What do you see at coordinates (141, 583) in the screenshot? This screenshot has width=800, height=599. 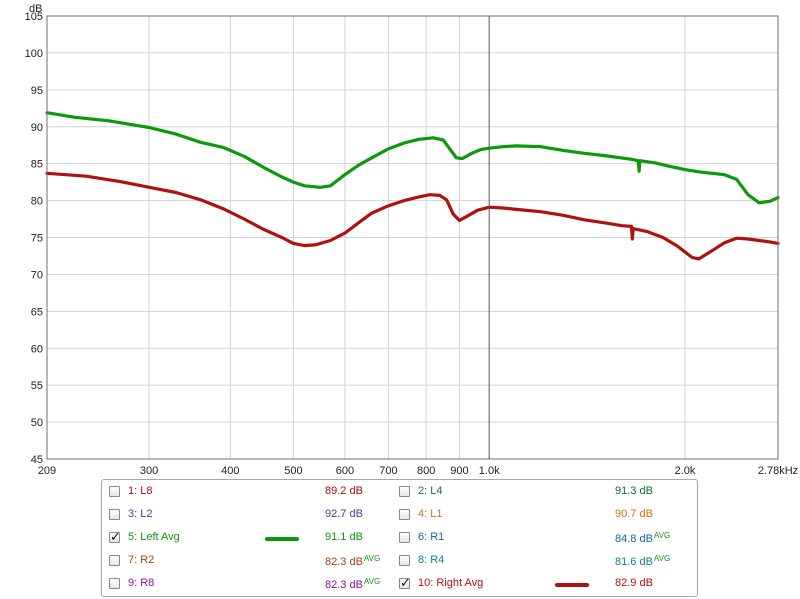 I see `legend-item-label: 9: R8` at bounding box center [141, 583].